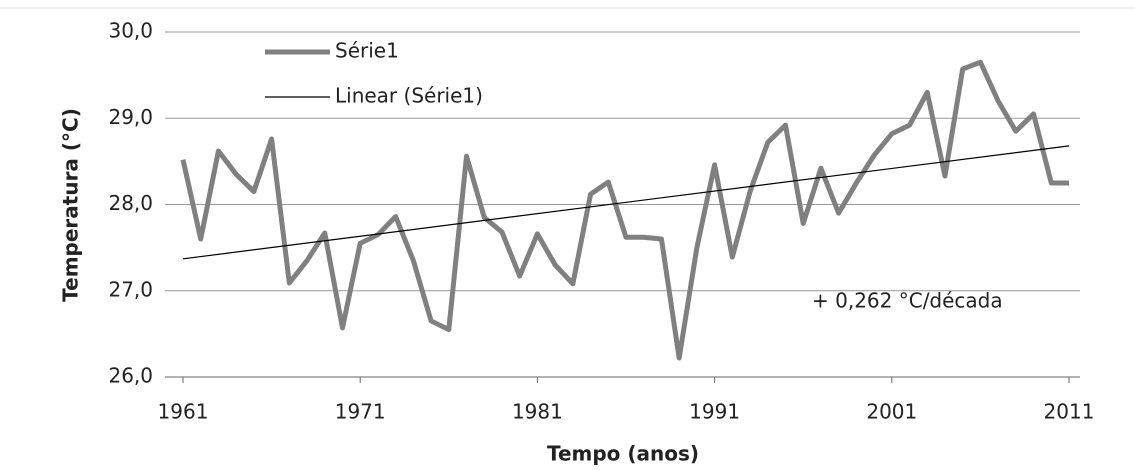  What do you see at coordinates (130, 31) in the screenshot?
I see `y-tick-label: 30,0` at bounding box center [130, 31].